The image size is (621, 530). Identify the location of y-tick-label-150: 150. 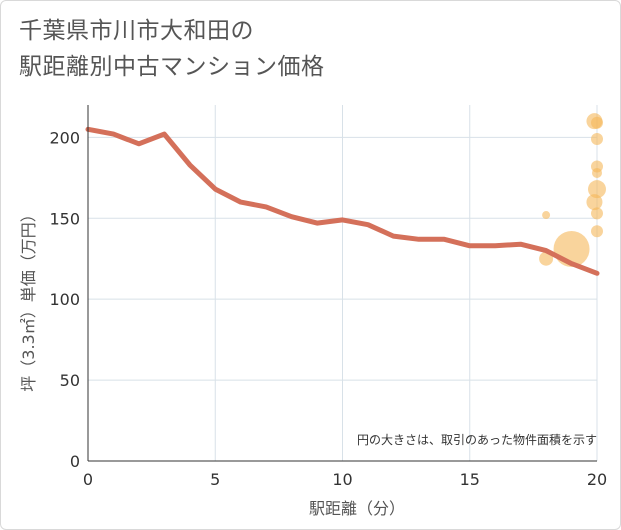
(64, 218).